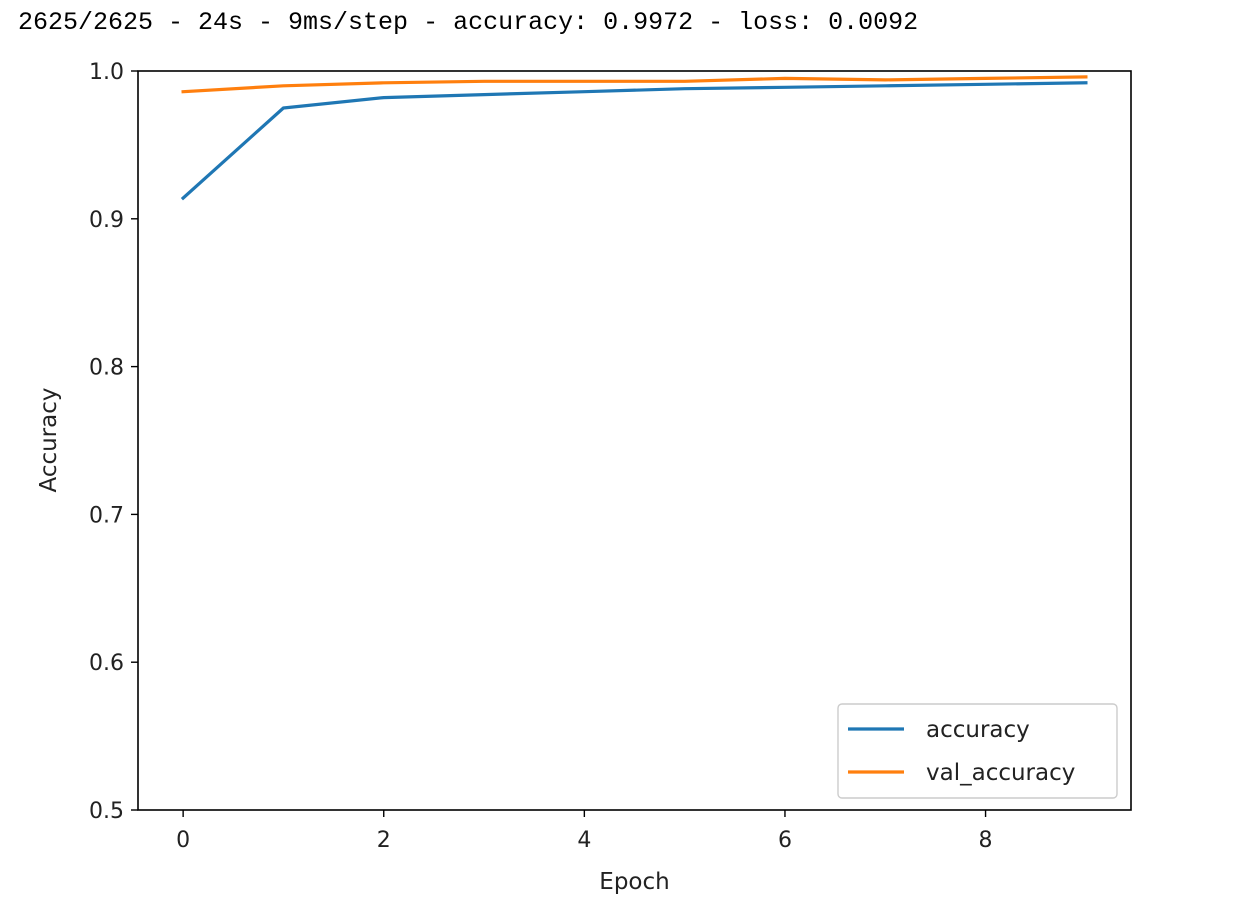 The height and width of the screenshot is (918, 1258). What do you see at coordinates (106, 515) in the screenshot?
I see `y-tick-label: 0.7` at bounding box center [106, 515].